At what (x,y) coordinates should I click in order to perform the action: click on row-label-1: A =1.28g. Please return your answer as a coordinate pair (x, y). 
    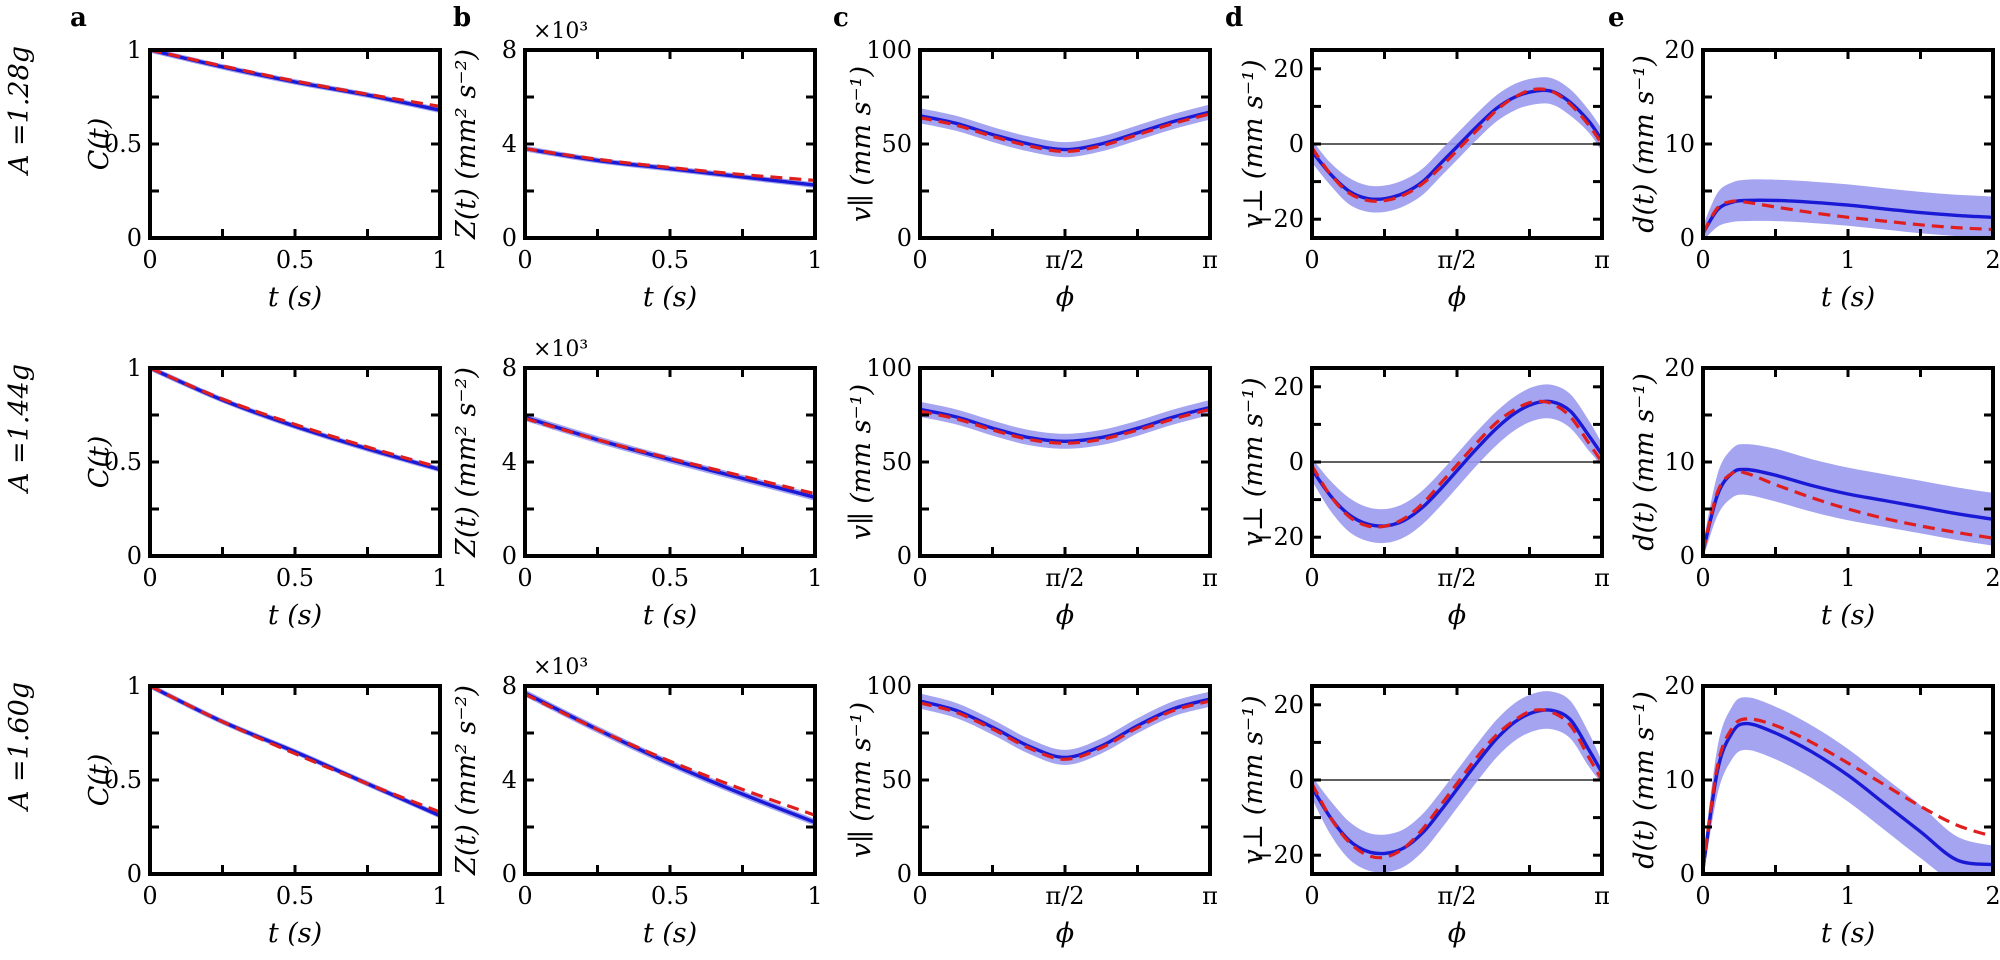
    Looking at the image, I should click on (19, 111).